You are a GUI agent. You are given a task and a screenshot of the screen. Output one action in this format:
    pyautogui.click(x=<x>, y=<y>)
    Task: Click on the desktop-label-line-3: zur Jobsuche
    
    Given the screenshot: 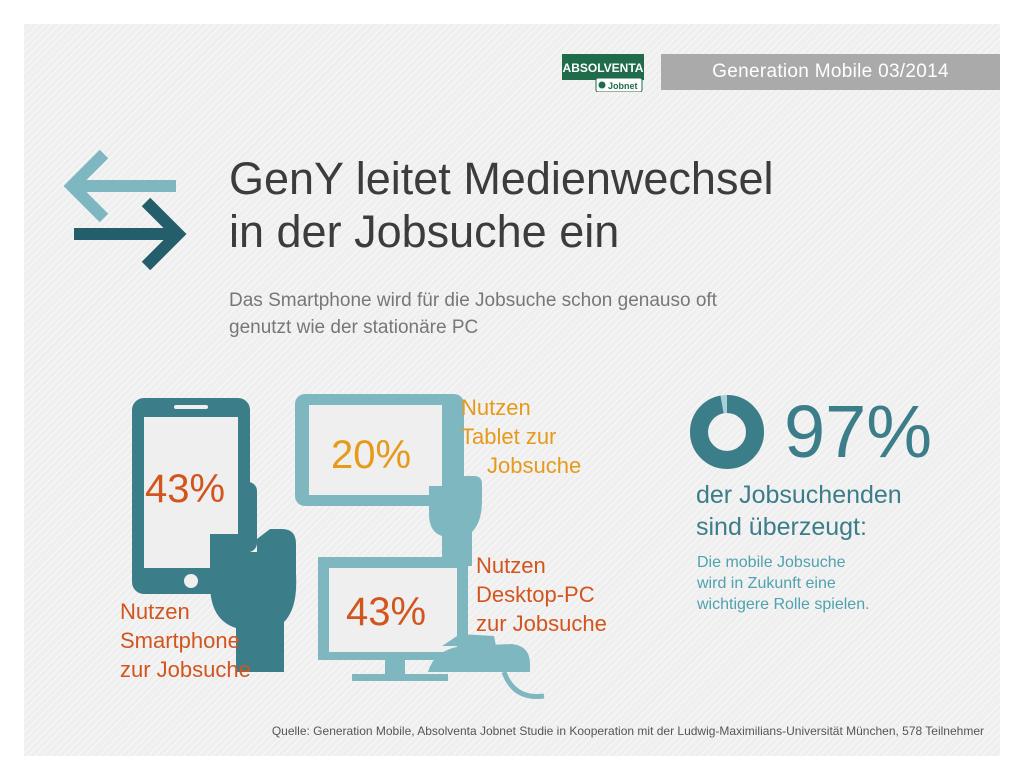 What is the action you would take?
    pyautogui.click(x=541, y=623)
    